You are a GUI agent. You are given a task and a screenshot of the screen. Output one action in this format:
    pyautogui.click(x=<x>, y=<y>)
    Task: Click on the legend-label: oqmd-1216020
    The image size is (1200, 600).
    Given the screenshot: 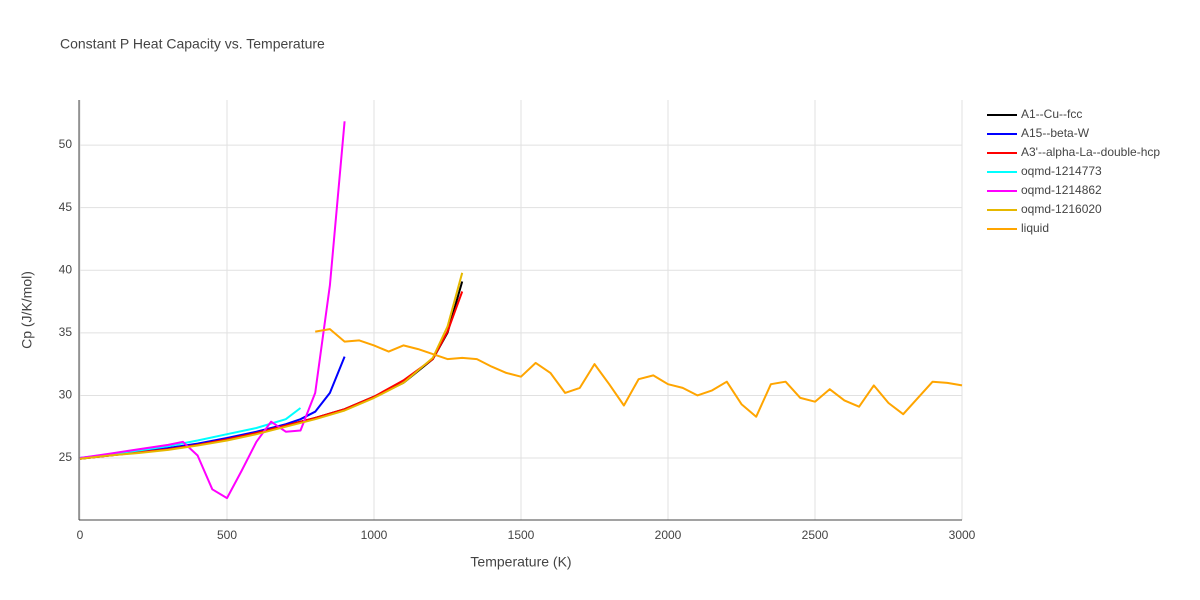 What is the action you would take?
    pyautogui.click(x=1061, y=209)
    